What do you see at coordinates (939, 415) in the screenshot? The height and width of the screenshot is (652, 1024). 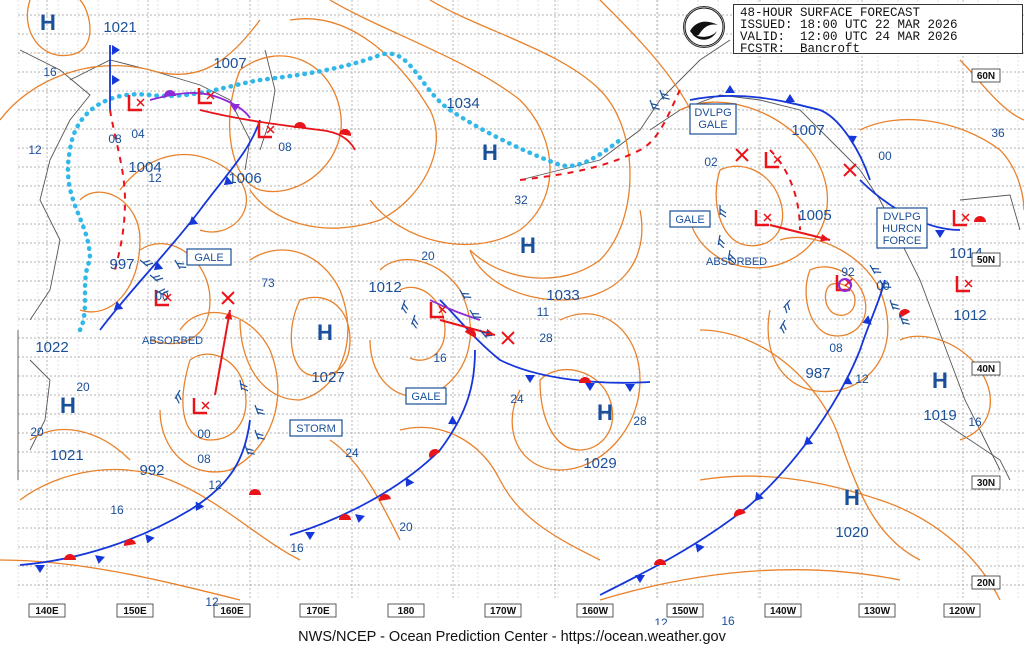 I see `high-1019-pressure: 1019` at bounding box center [939, 415].